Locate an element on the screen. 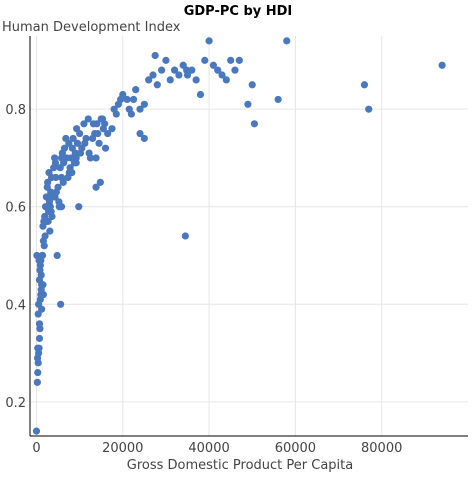 This screenshot has height=479, width=475. x-tick-label: 0 is located at coordinates (36, 448).